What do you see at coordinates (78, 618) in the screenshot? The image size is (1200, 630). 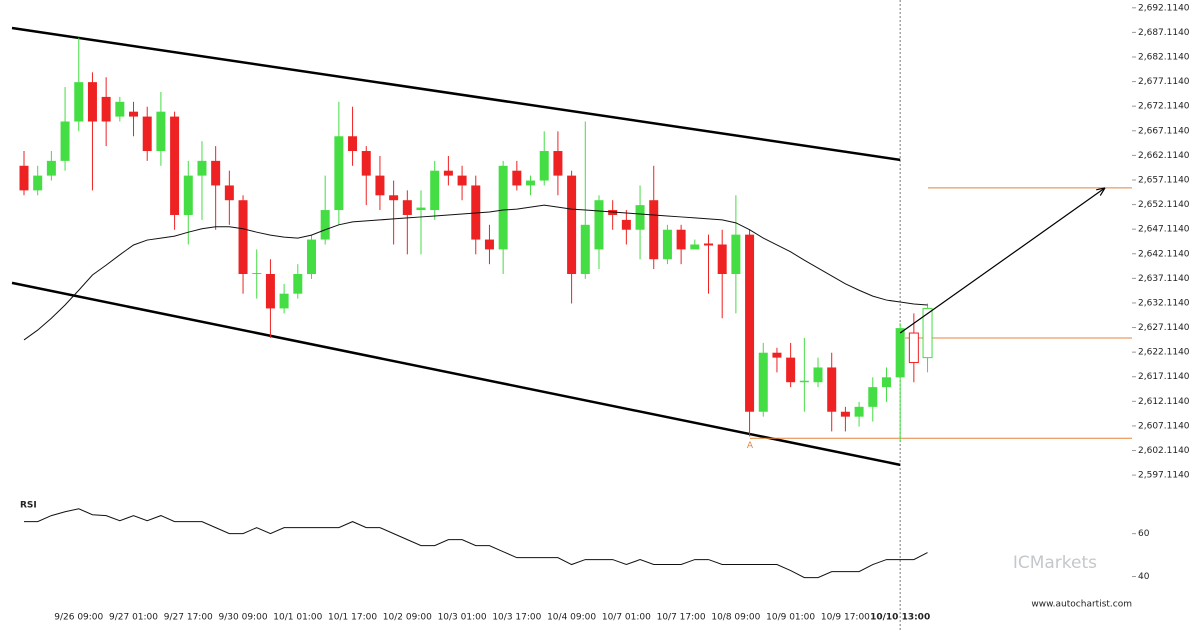 I see `x-tick-label: 9/26 09:00` at bounding box center [78, 618].